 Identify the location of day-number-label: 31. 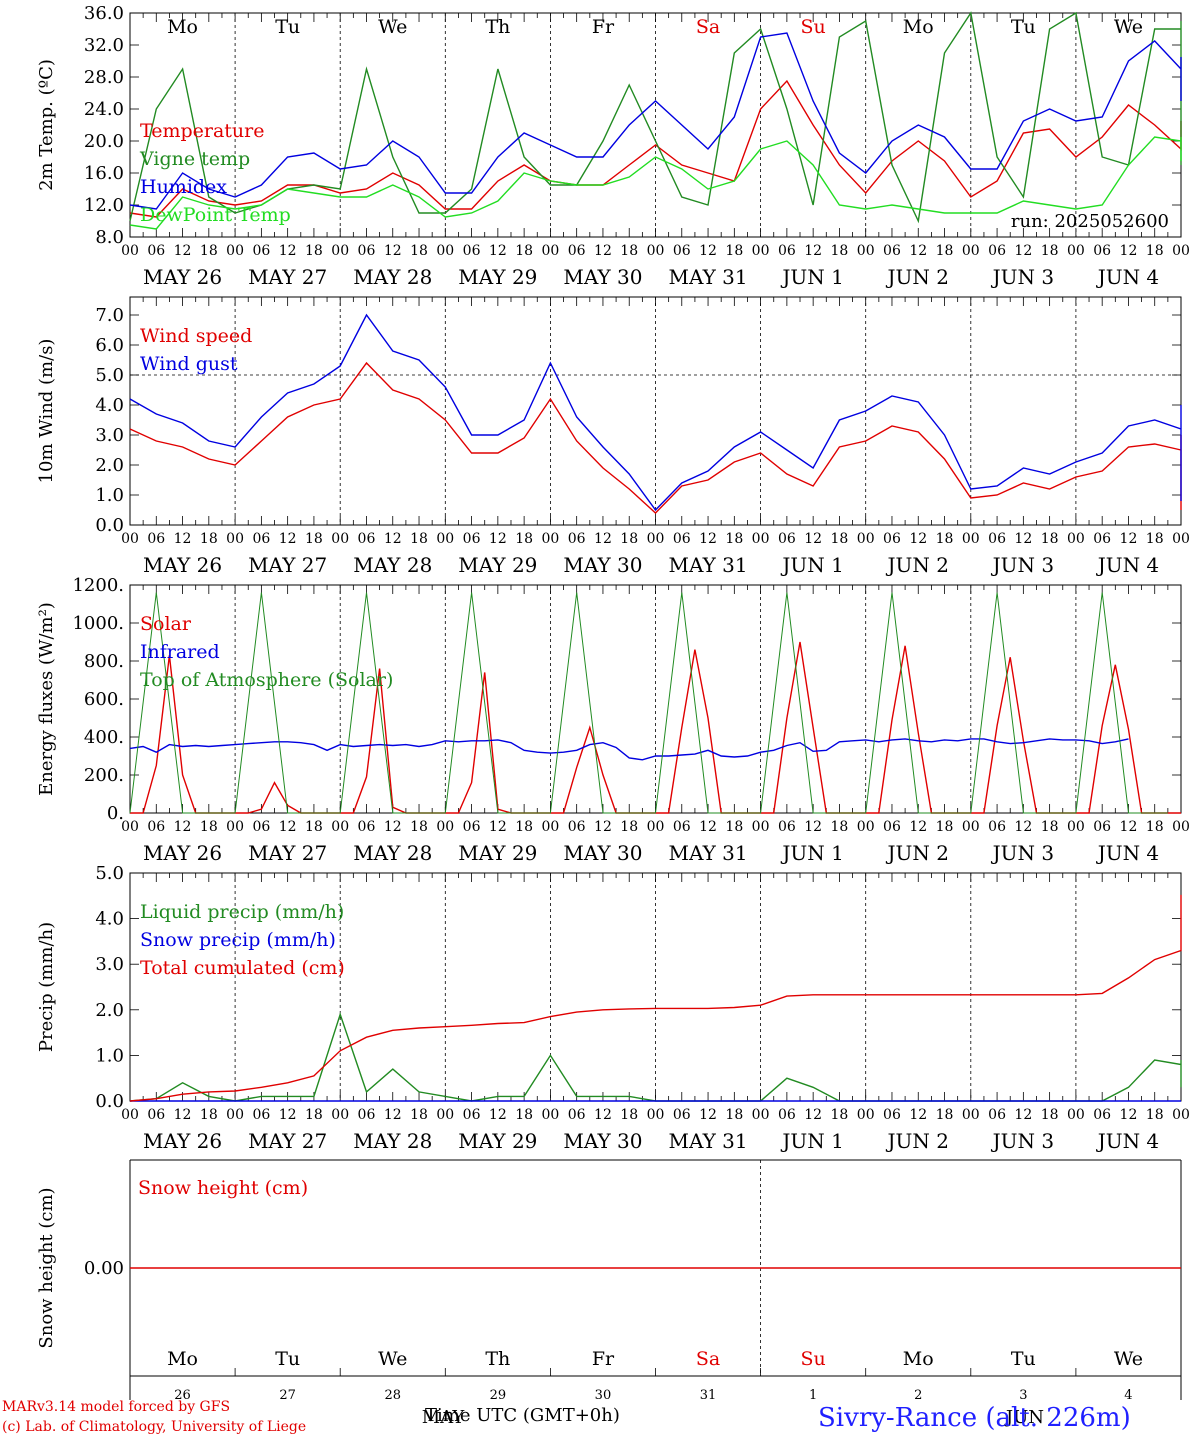
(708, 1395).